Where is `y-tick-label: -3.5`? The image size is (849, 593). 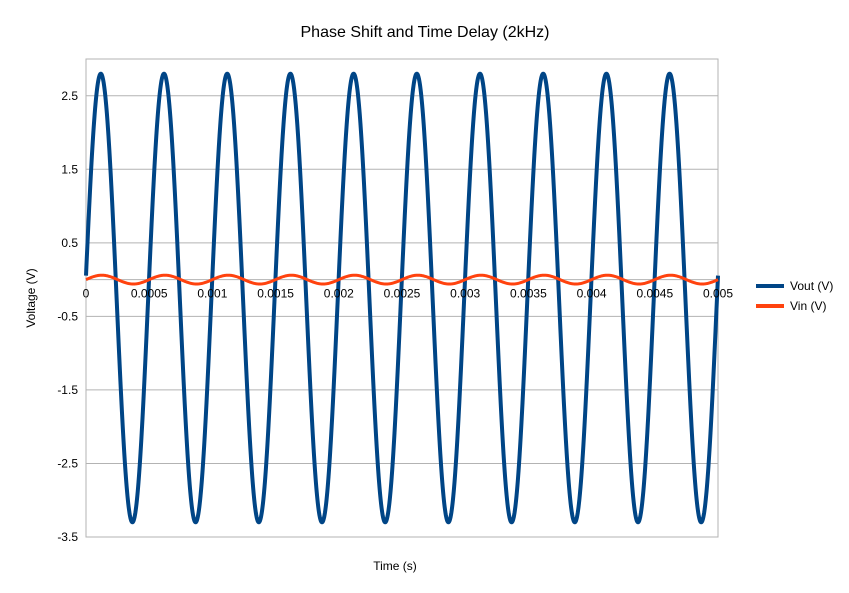
y-tick-label: -3.5 is located at coordinates (67, 537).